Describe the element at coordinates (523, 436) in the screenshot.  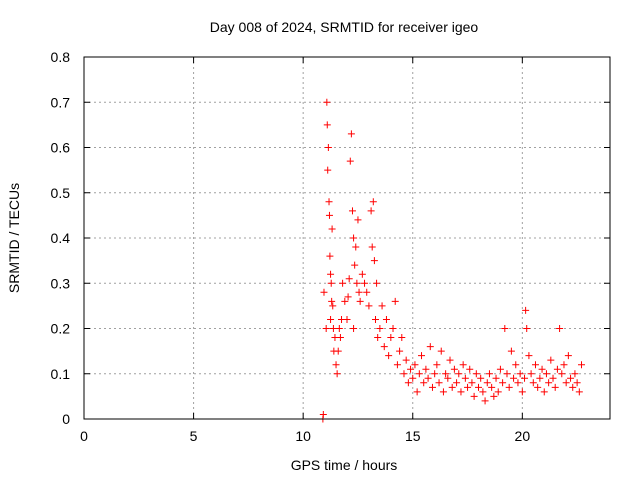
I see `x-tick-label: 20` at that location.